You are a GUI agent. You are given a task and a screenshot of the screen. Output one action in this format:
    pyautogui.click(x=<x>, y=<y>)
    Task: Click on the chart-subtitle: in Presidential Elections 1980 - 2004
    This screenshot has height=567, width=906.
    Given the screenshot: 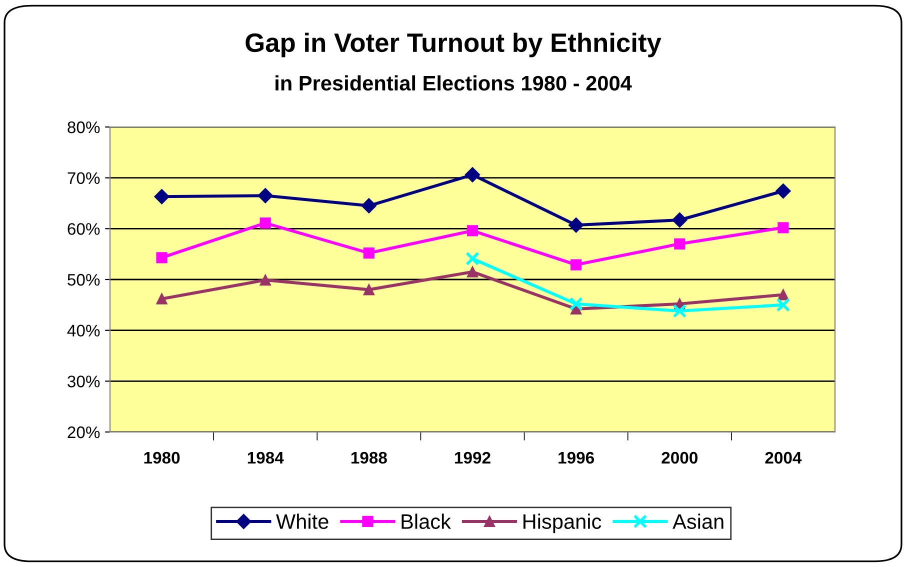 What is the action you would take?
    pyautogui.click(x=454, y=83)
    